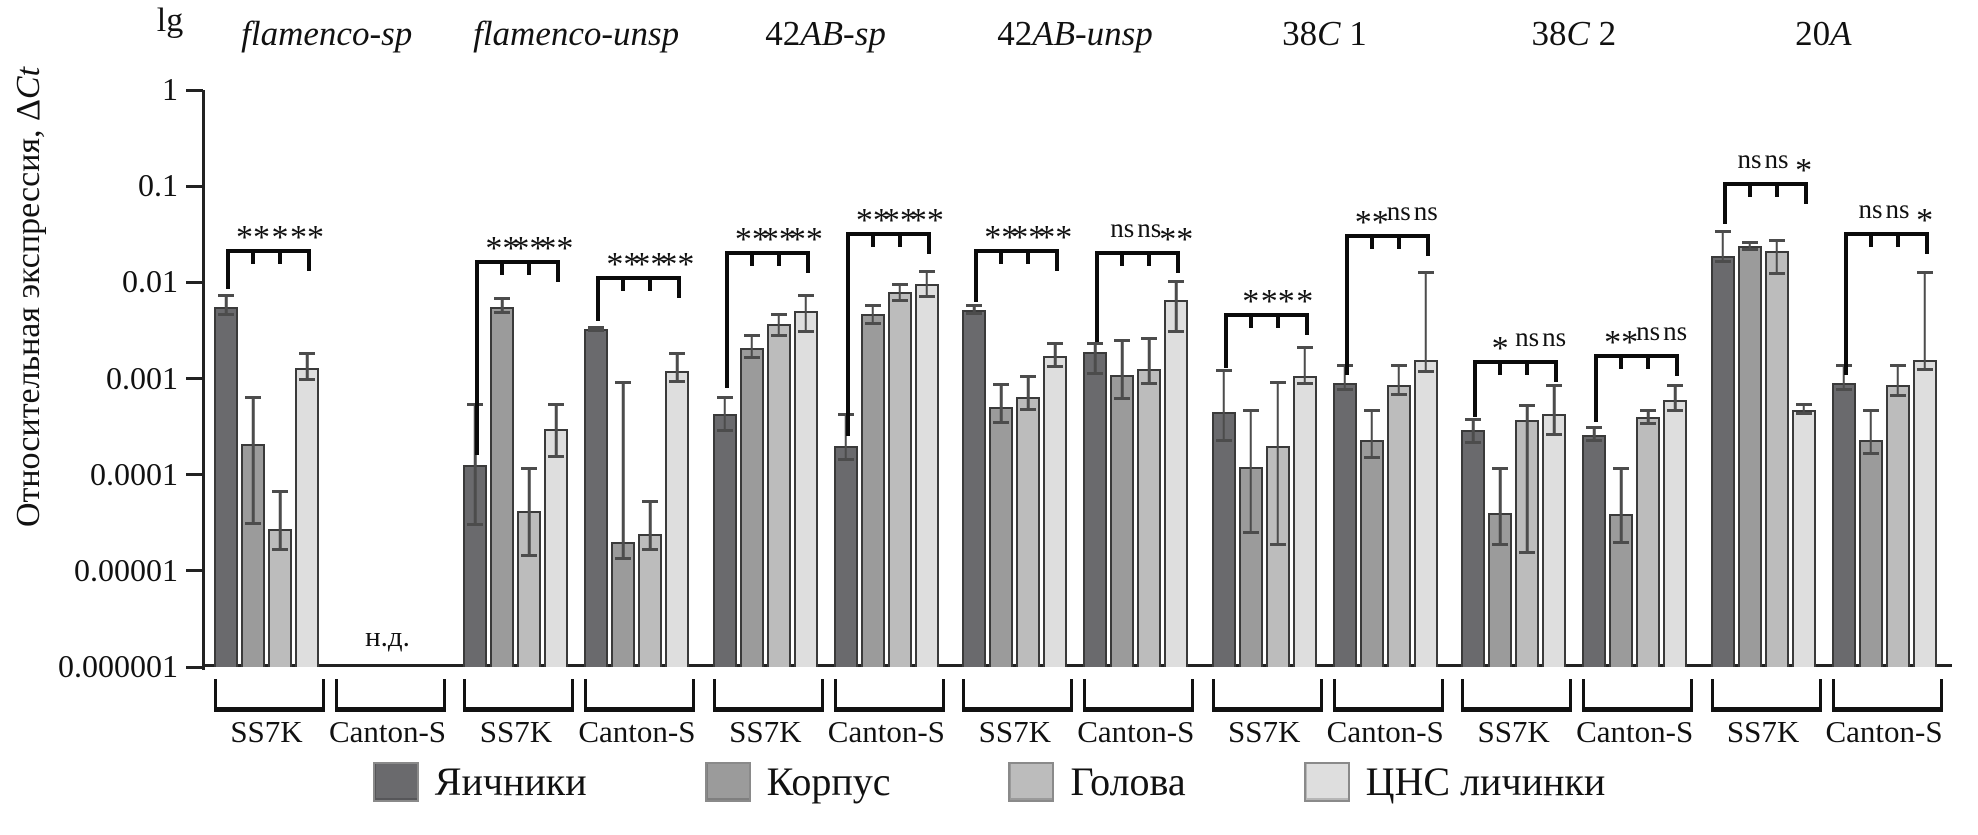 The height and width of the screenshot is (835, 1978). What do you see at coordinates (1097, 781) in the screenshot?
I see `legend-item: Голова` at bounding box center [1097, 781].